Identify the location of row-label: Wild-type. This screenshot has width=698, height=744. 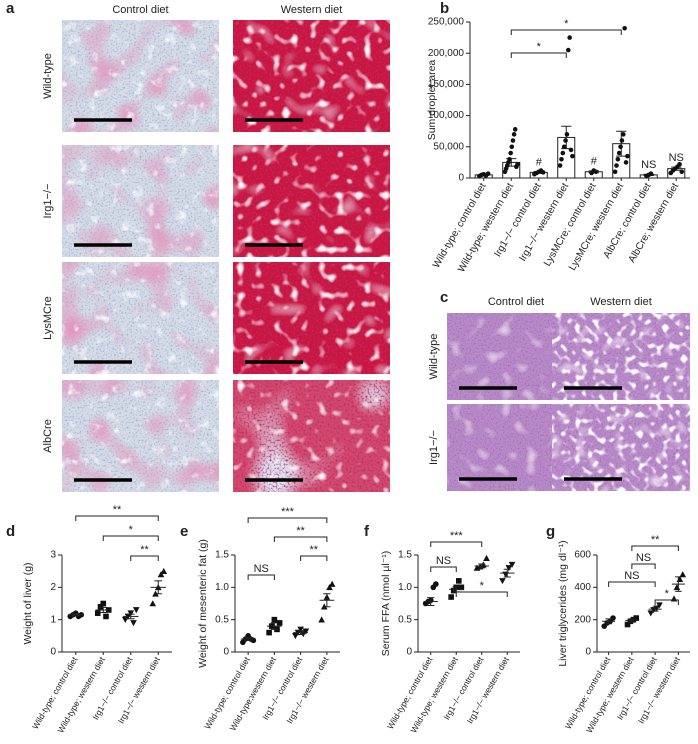
(434, 357).